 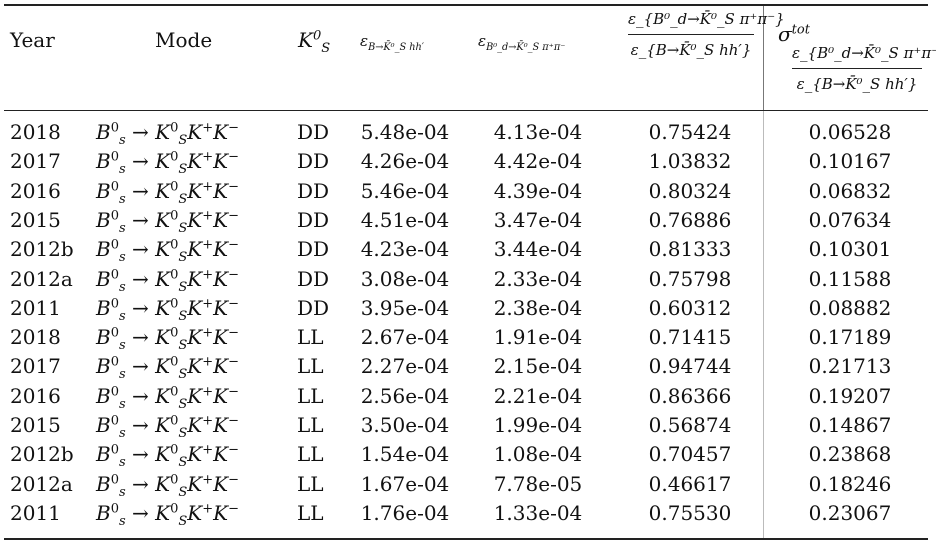 I want to click on cell-eff-ratio: 0.76886, so click(x=690, y=219).